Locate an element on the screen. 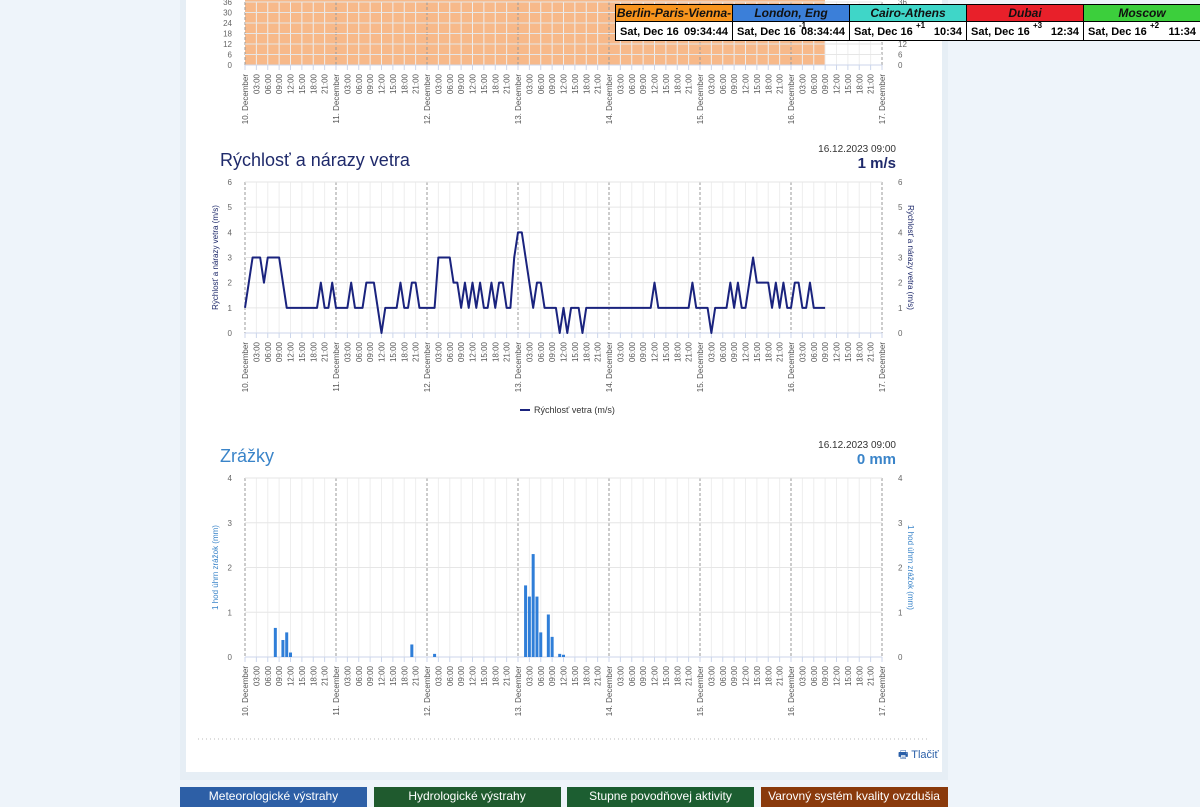 Image resolution: width=1200 pixels, height=807 pixels. clock-row: Sat, Dec 16 +3 12:34 is located at coordinates (1025, 30).